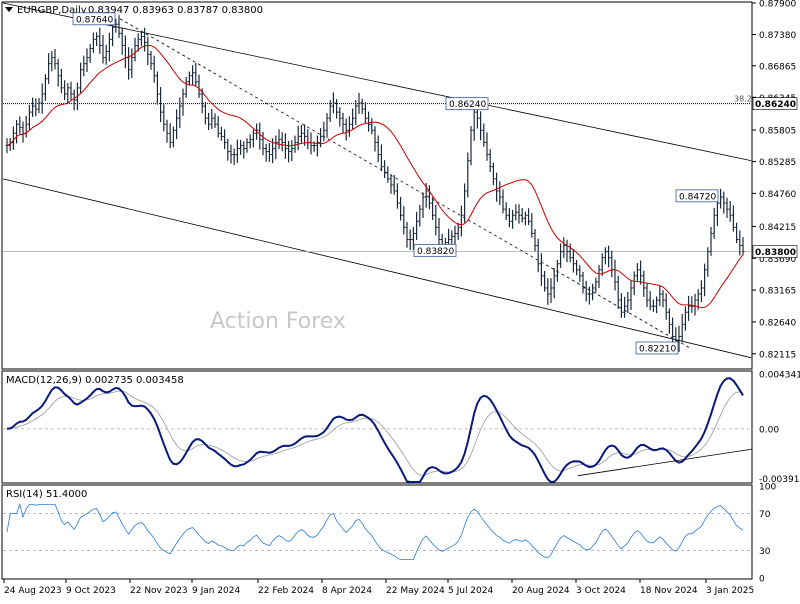 The image size is (800, 604). Describe the element at coordinates (777, 292) in the screenshot. I see `price-tick-label: 0.83165` at that location.